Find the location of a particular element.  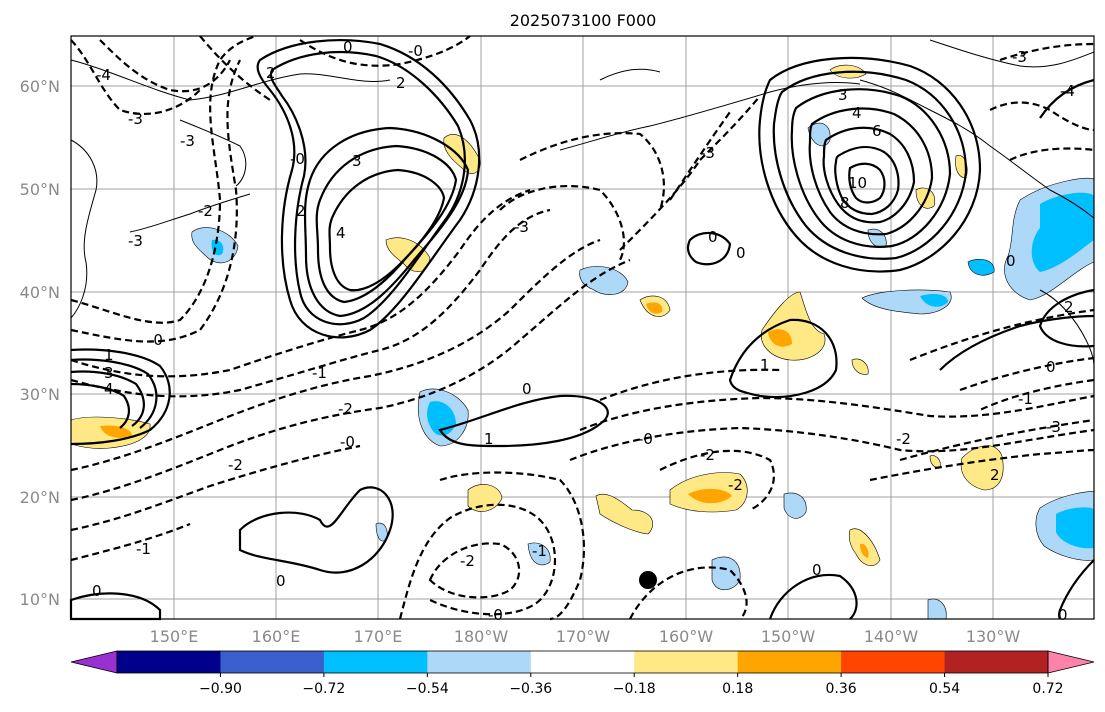

longitude-label: 160°W is located at coordinates (686, 636).